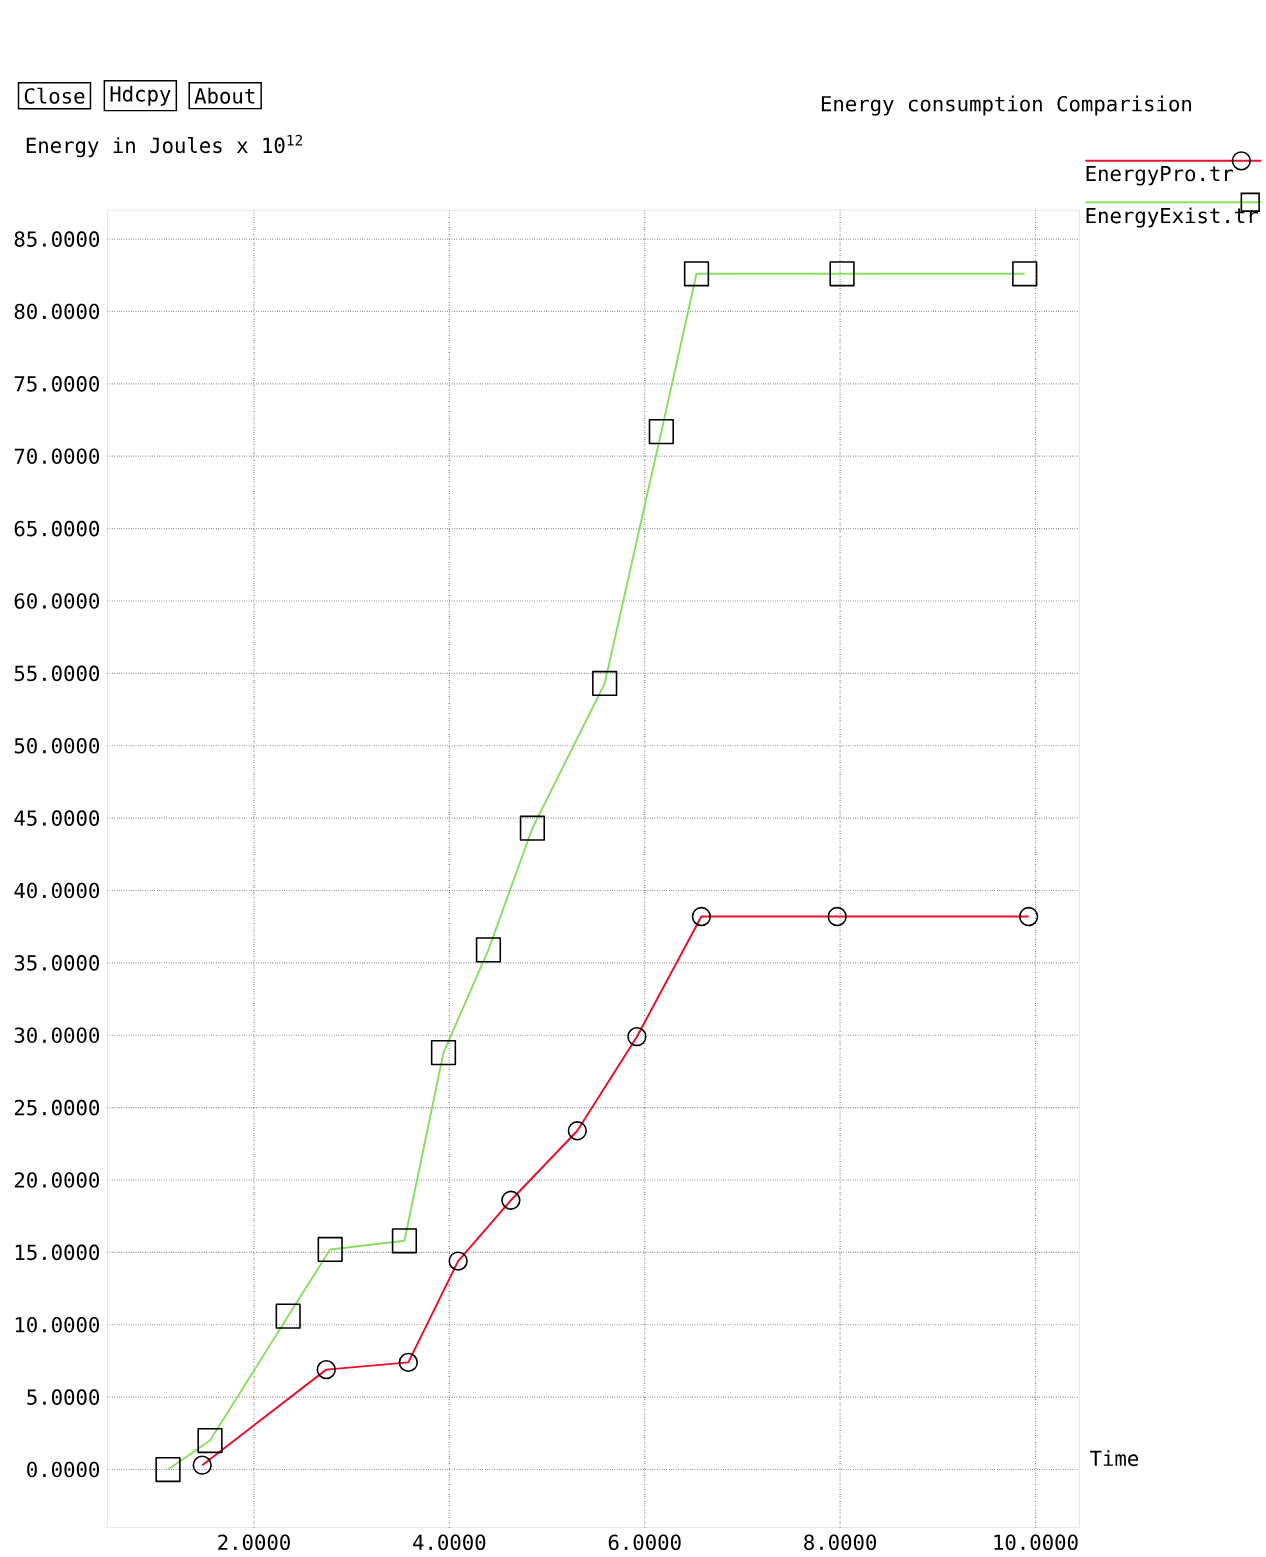 The image size is (1266, 1557). Describe the element at coordinates (57, 1180) in the screenshot. I see `y-tick-label: 20.0000` at that location.